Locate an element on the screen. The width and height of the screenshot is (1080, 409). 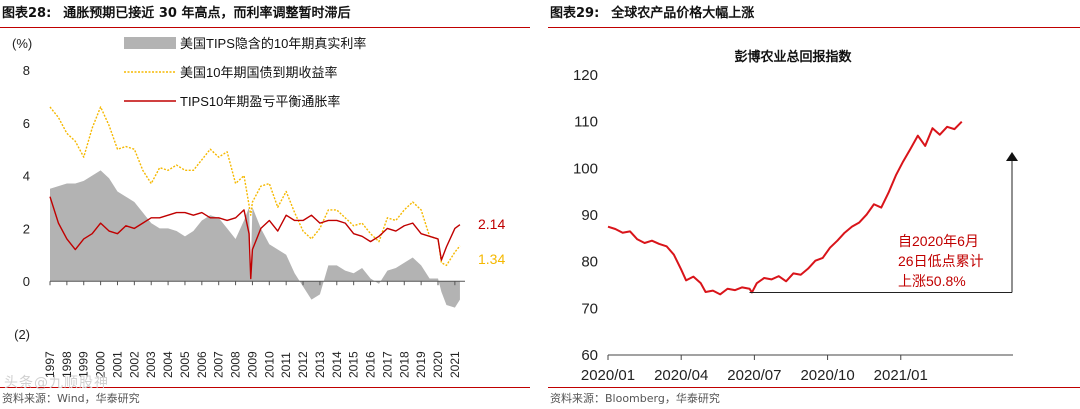
left-x-tick-label: 2016 is located at coordinates (371, 364).